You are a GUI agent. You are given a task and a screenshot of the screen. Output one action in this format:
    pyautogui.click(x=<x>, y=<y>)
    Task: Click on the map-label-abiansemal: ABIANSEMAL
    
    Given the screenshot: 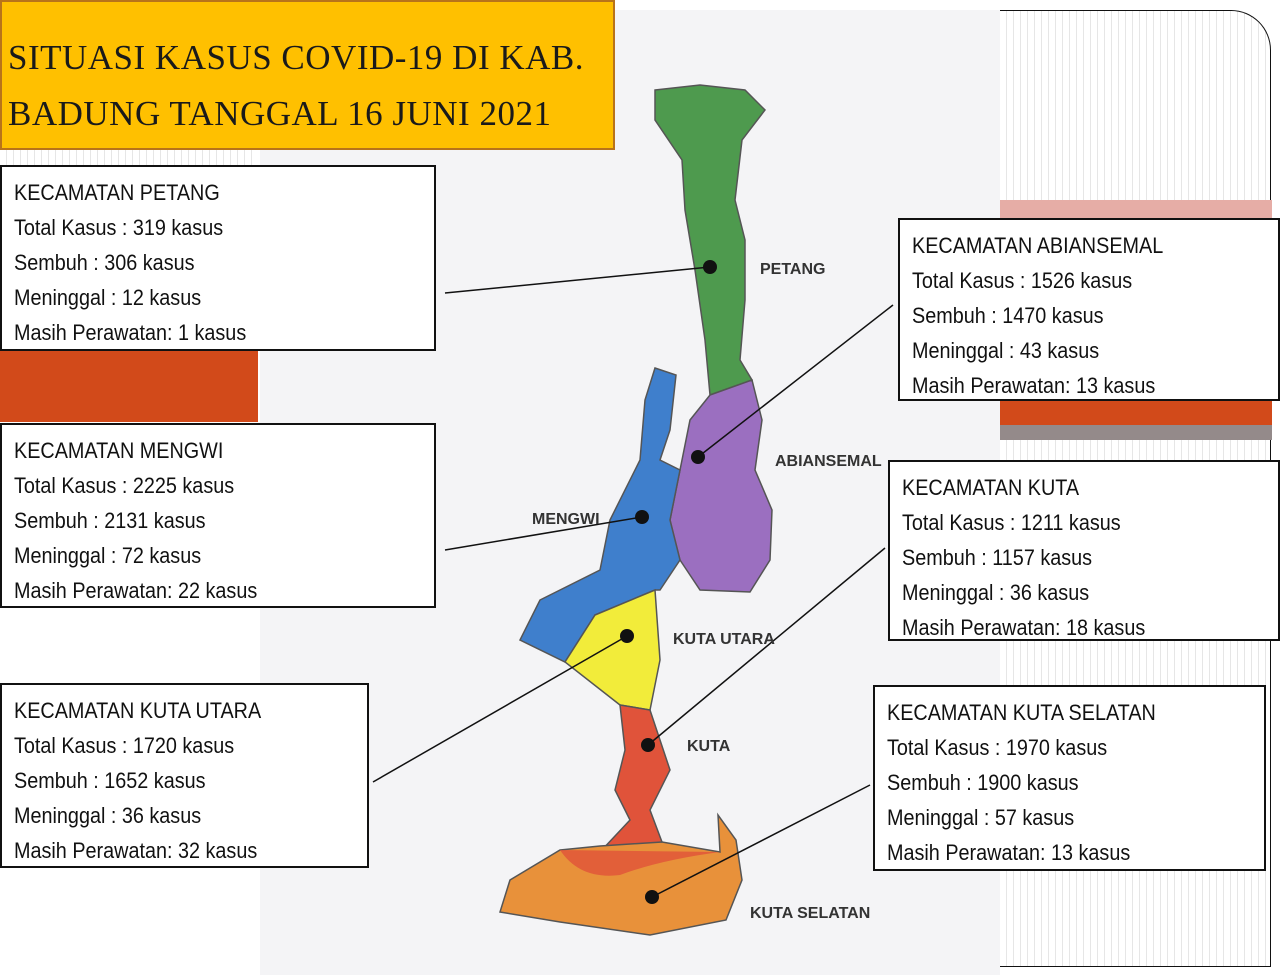 What is the action you would take?
    pyautogui.click(x=828, y=461)
    